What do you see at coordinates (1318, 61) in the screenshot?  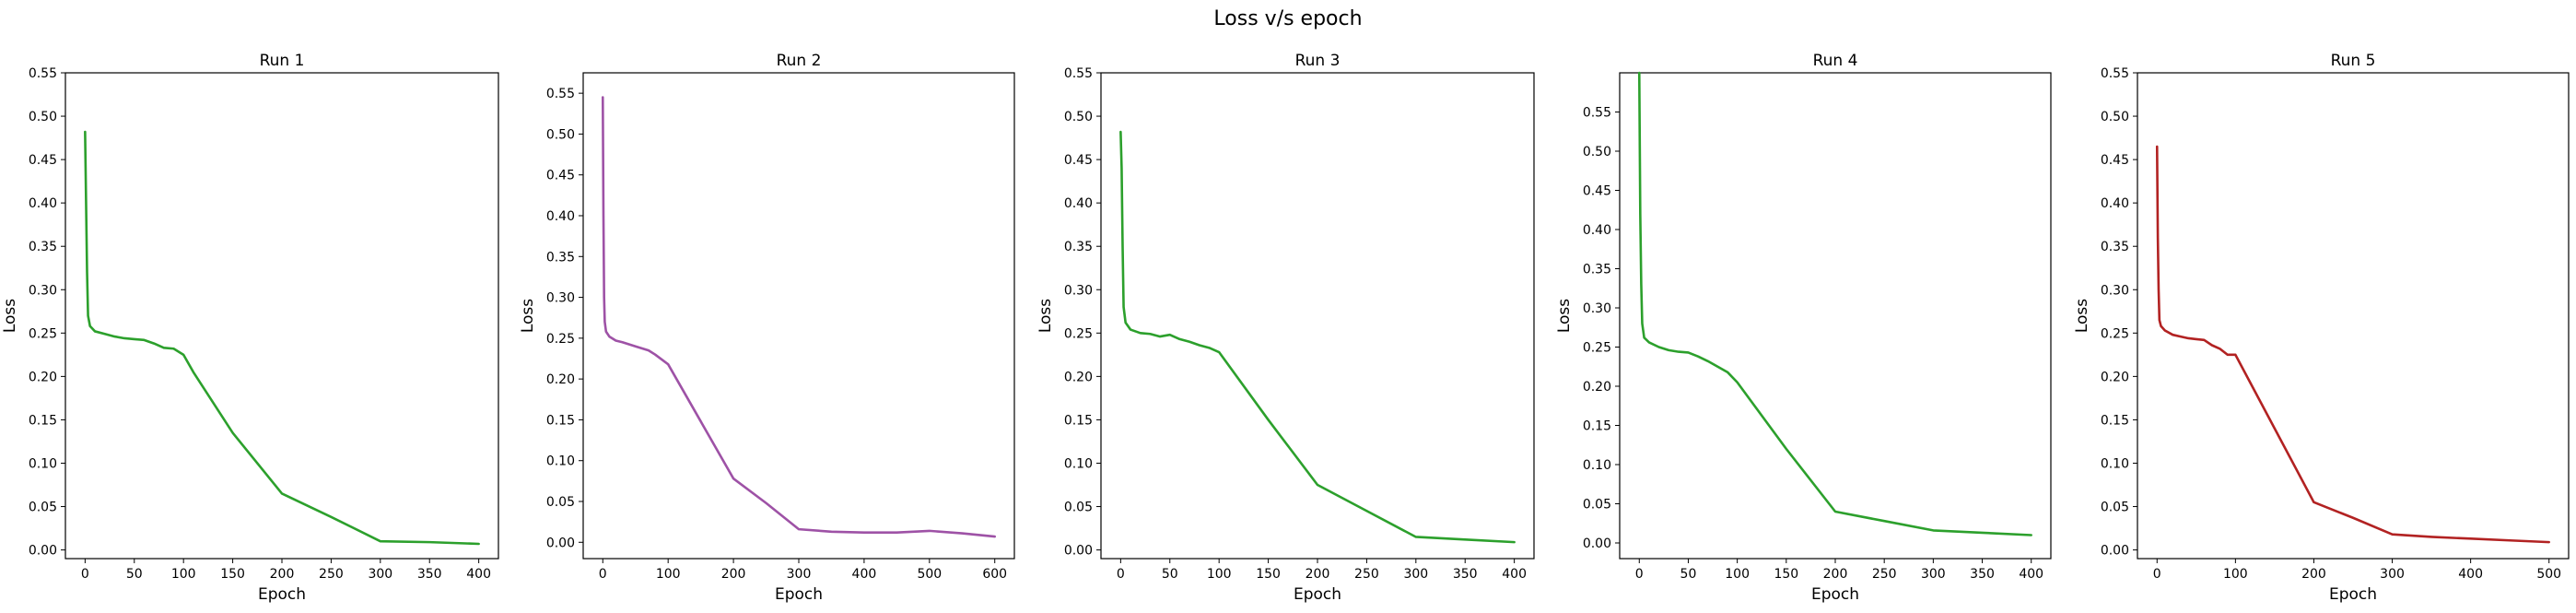 I see `subplot-title: Run 3` at bounding box center [1318, 61].